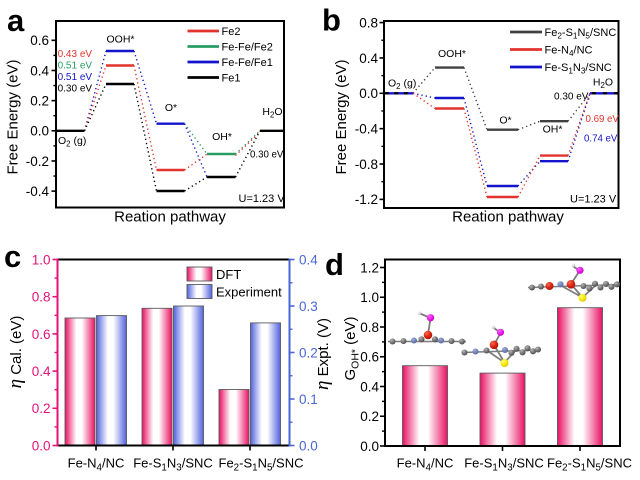 This screenshot has height=480, width=640. I want to click on svg-text: -0.2, so click(37, 161).